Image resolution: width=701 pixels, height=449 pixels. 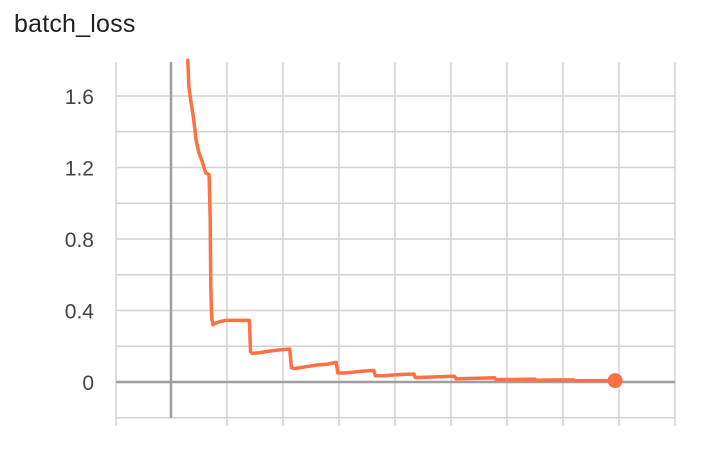 What do you see at coordinates (75, 24) in the screenshot?
I see `chart-title: batch_loss` at bounding box center [75, 24].